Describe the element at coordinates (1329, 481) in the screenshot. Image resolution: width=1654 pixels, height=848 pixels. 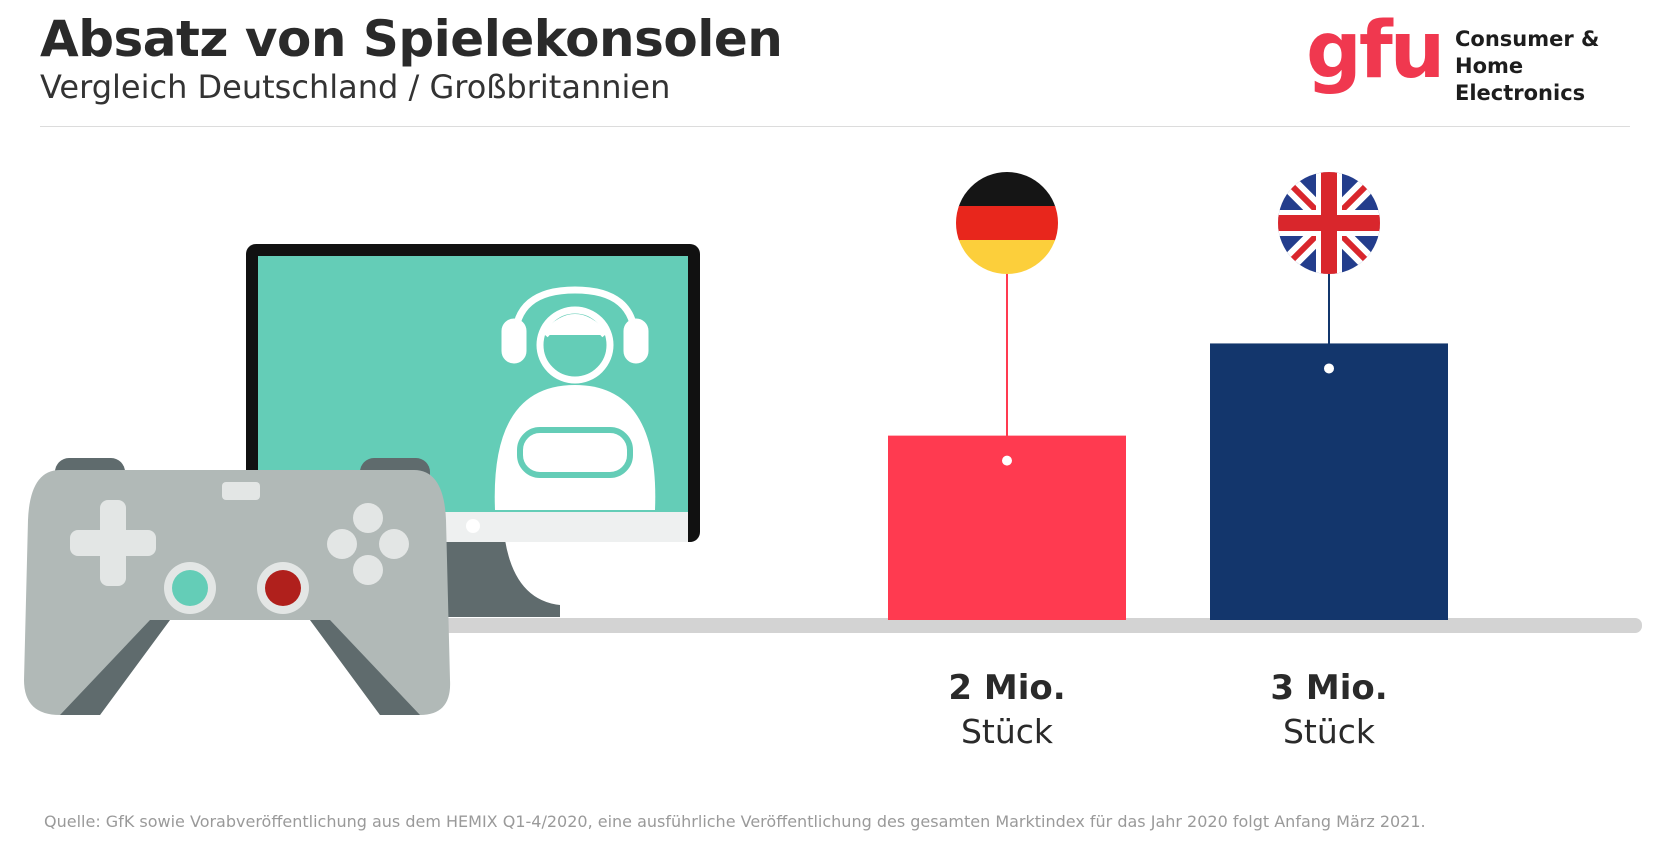
I see `bar-großbritannien` at that location.